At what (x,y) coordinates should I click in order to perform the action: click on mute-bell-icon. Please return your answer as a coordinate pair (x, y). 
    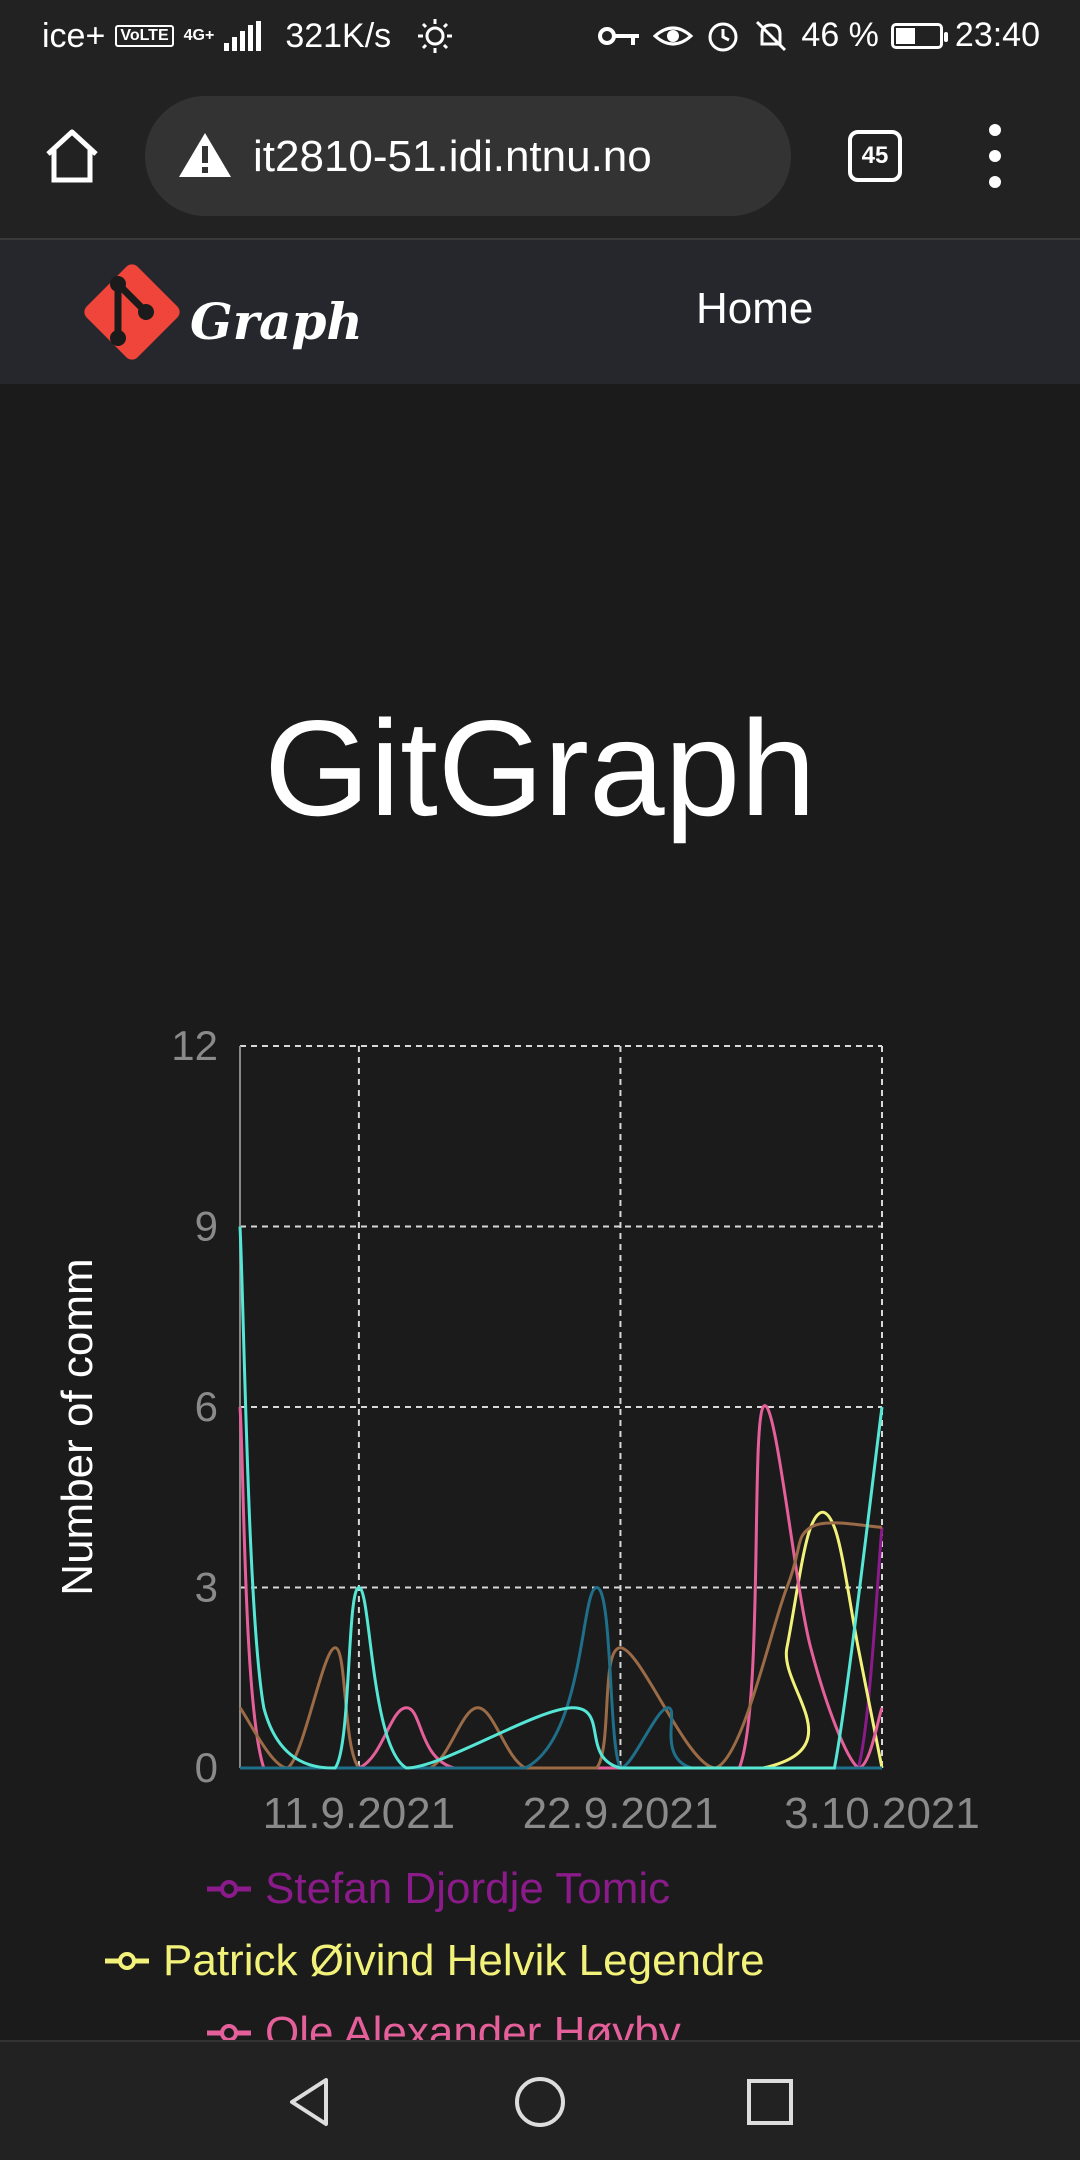
    Looking at the image, I should click on (771, 35).